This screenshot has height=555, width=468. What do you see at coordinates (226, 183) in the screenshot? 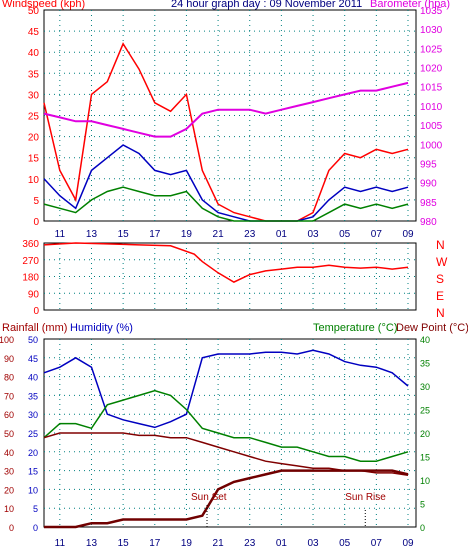
I see `series-speed` at bounding box center [226, 183].